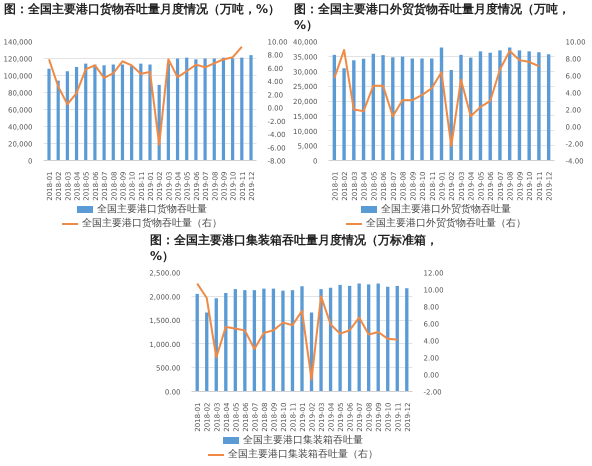 Image resolution: width=592 pixels, height=466 pixels. I want to click on legend-label: 全国主要港口集装箱吞吐量（右）, so click(302, 454).